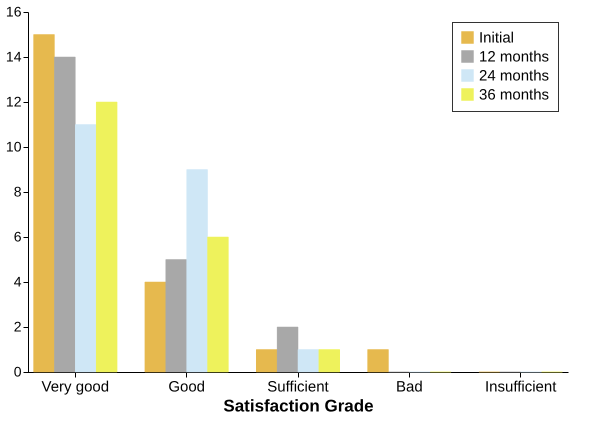  Describe the element at coordinates (298, 406) in the screenshot. I see `x-axis-title: Satisfaction Grade` at that location.